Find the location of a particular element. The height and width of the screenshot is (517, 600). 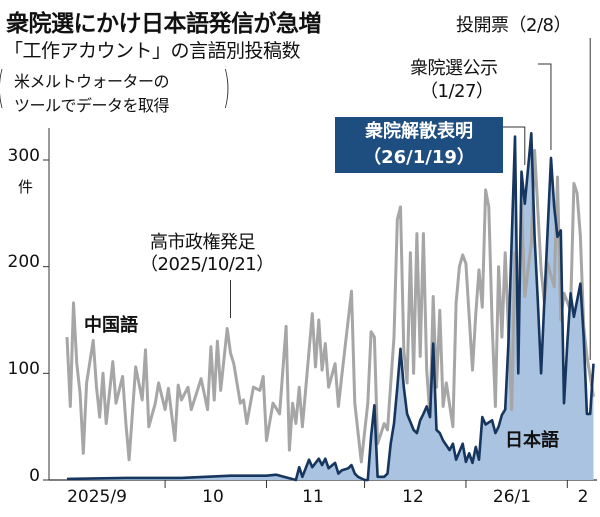

x-tick-label: 2025/9 is located at coordinates (97, 497).